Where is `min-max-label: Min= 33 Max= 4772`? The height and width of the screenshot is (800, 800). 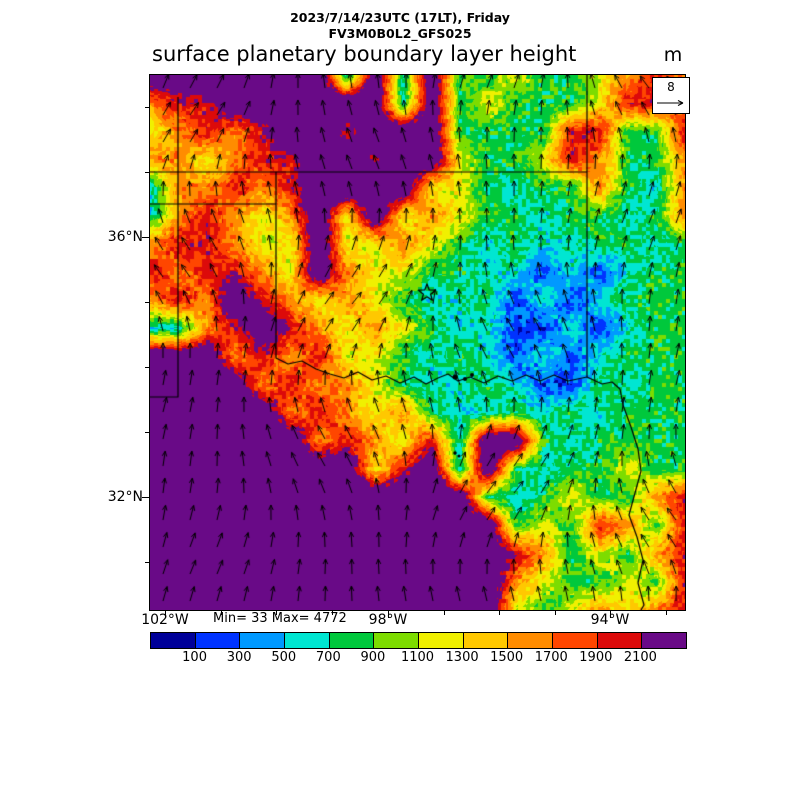
min-max-label: Min= 33 Max= 4772 is located at coordinates (280, 618).